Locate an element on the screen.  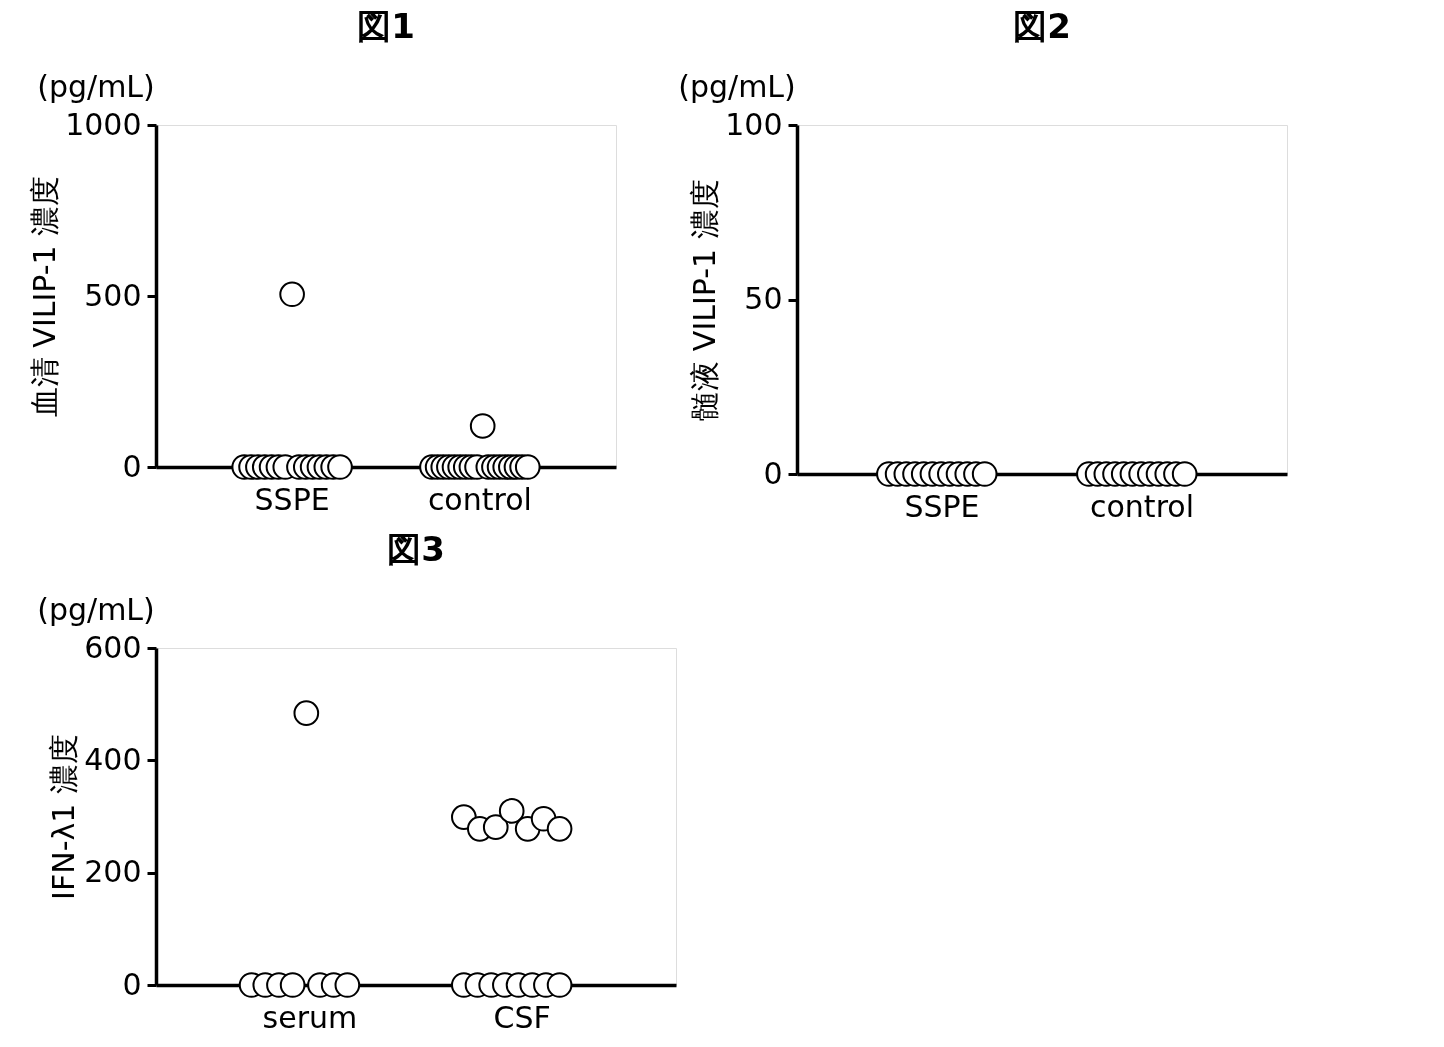
chart-title: 図1 is located at coordinates (386, 26).